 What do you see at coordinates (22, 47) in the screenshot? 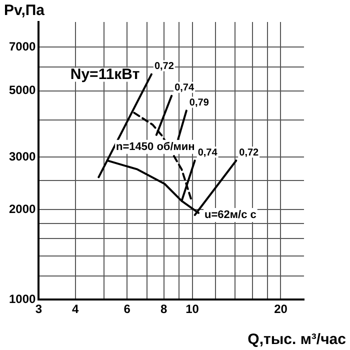
I see `y-tick-label: 7000` at bounding box center [22, 47].